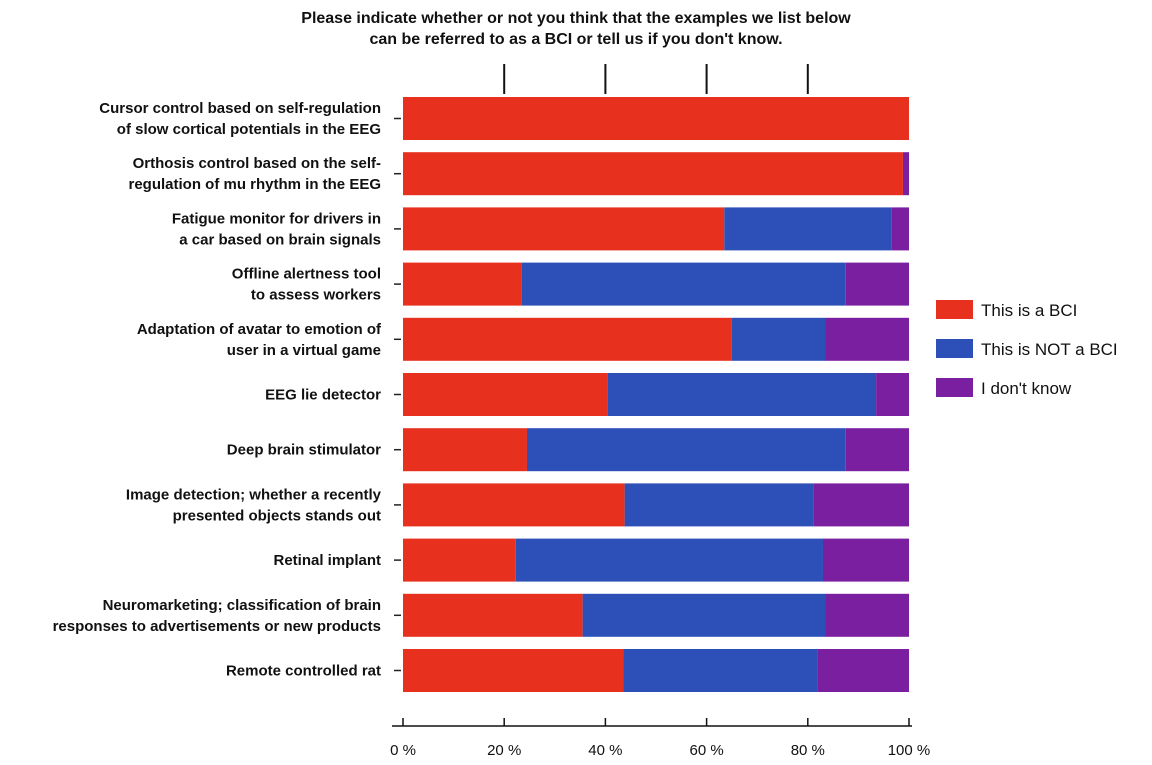 The image size is (1152, 765). What do you see at coordinates (909, 750) in the screenshot?
I see `x-tick-label: 100 %` at bounding box center [909, 750].